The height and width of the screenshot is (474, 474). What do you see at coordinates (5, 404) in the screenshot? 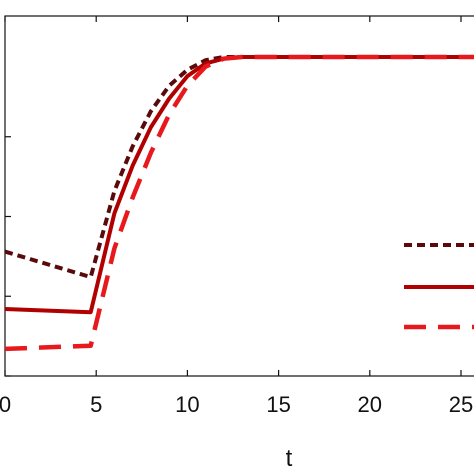
I see `x-tick-label: 0` at bounding box center [5, 404].